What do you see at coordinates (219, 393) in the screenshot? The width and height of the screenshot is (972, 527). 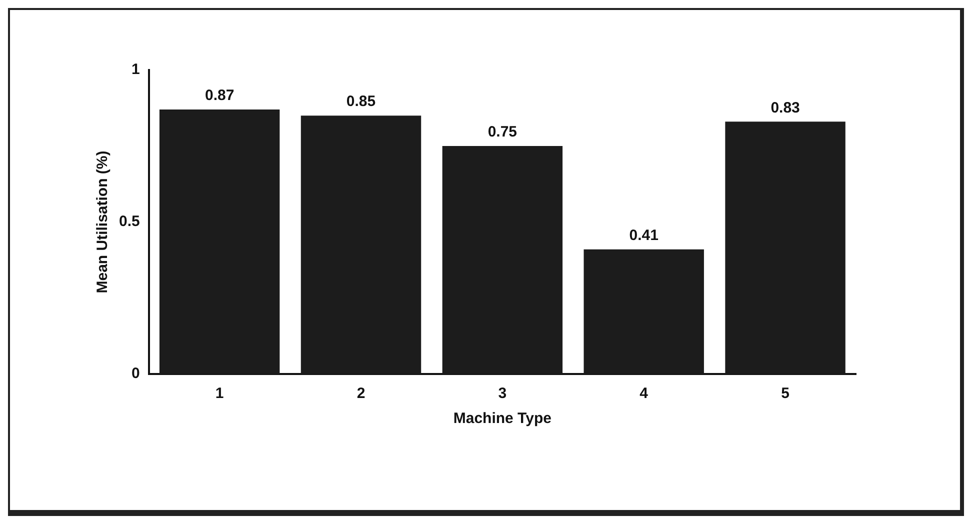 I see `x-tick-label: 1` at bounding box center [219, 393].